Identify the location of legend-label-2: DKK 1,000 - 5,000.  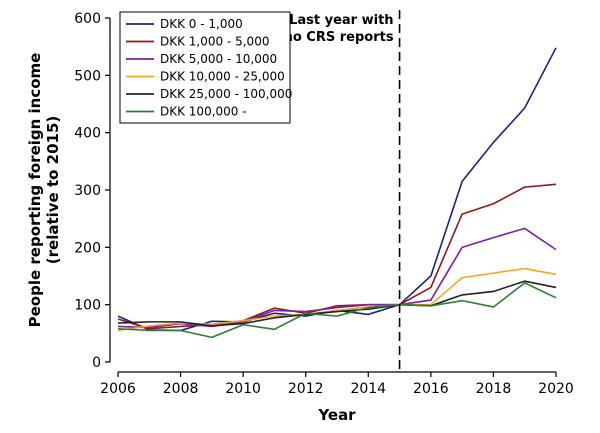
(214, 42).